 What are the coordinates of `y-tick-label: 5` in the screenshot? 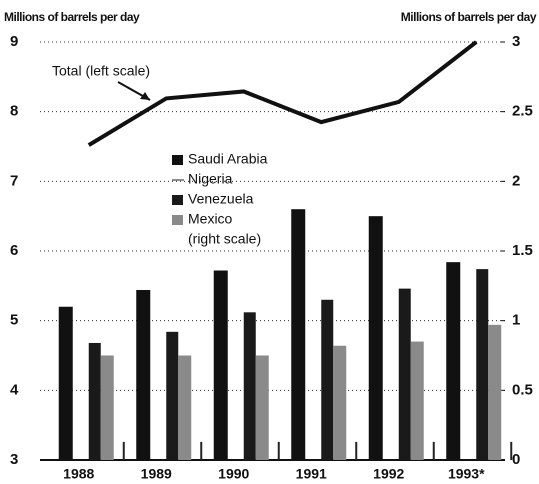 It's located at (14, 320).